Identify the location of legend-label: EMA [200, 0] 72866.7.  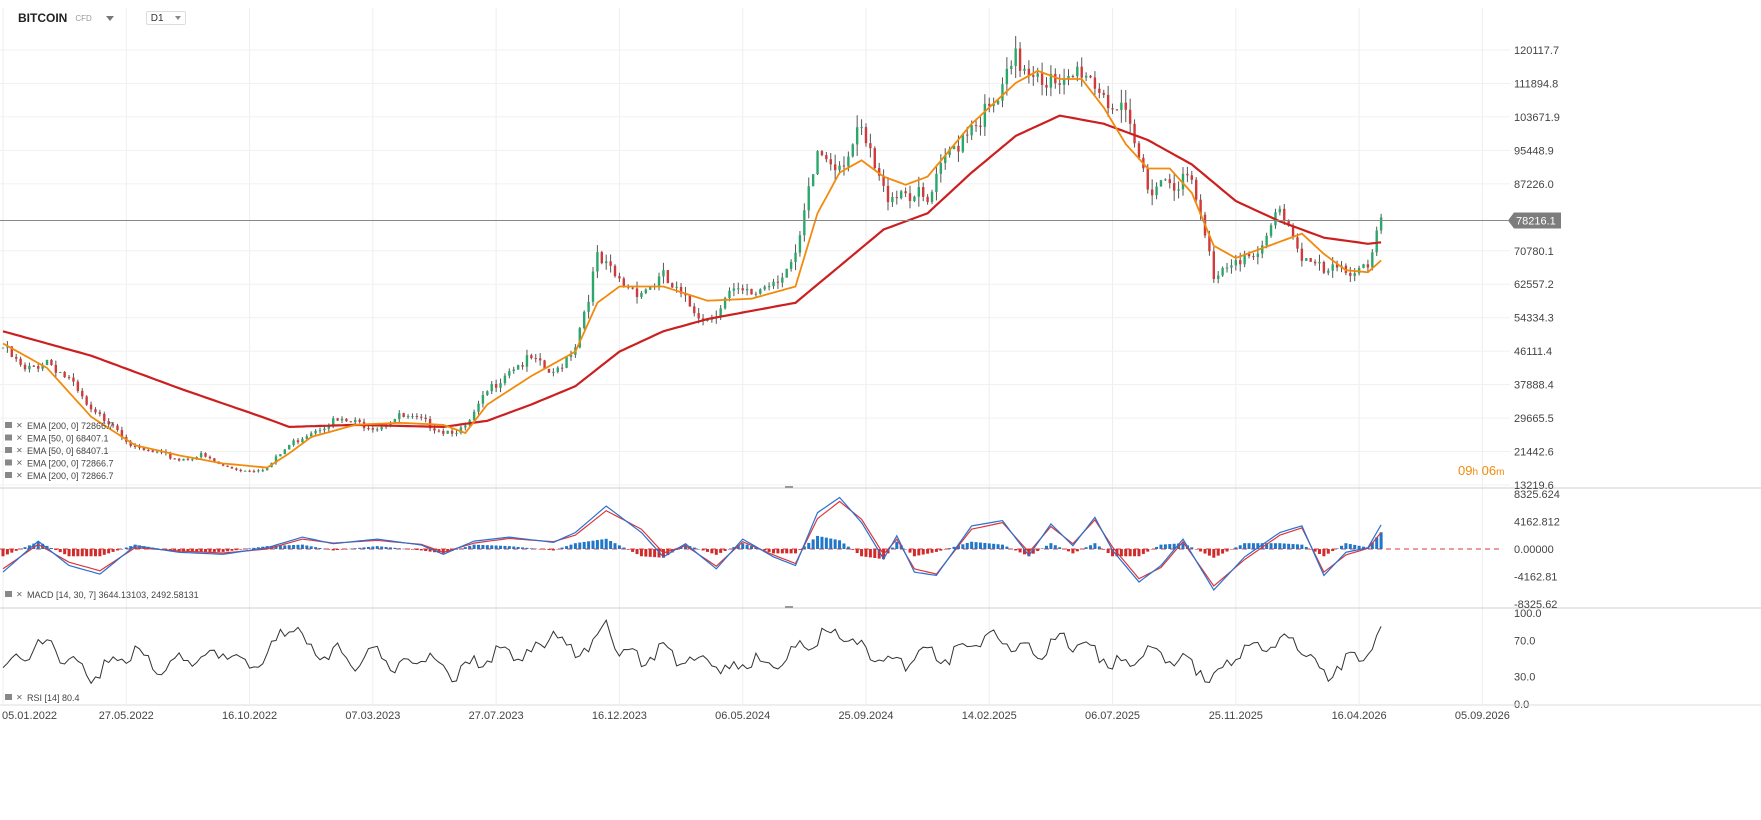
(70, 476).